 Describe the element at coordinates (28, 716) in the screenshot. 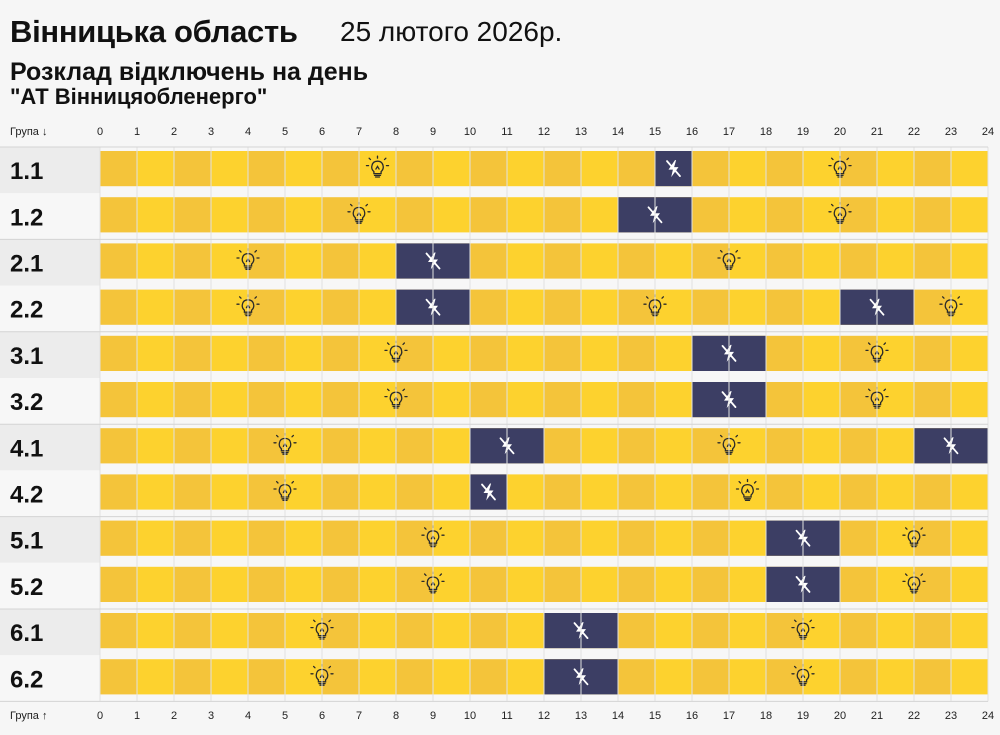

I see `group-axis-label-bottom: Група ↑` at that location.